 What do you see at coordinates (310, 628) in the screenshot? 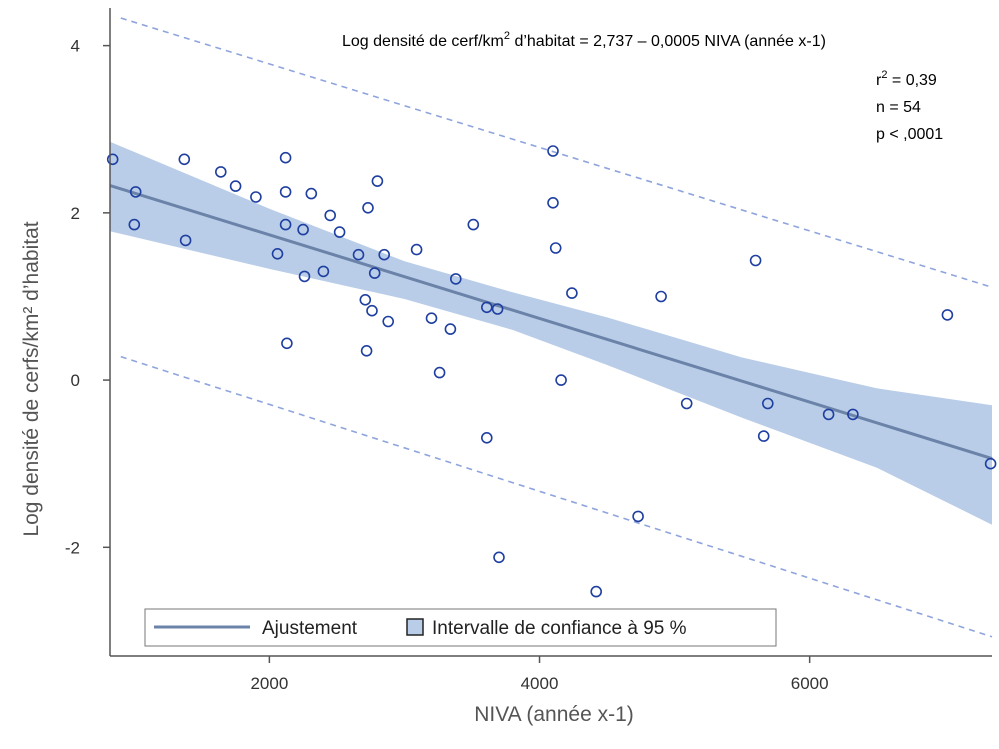
I see `legend-fit-label: Ajustement` at bounding box center [310, 628].